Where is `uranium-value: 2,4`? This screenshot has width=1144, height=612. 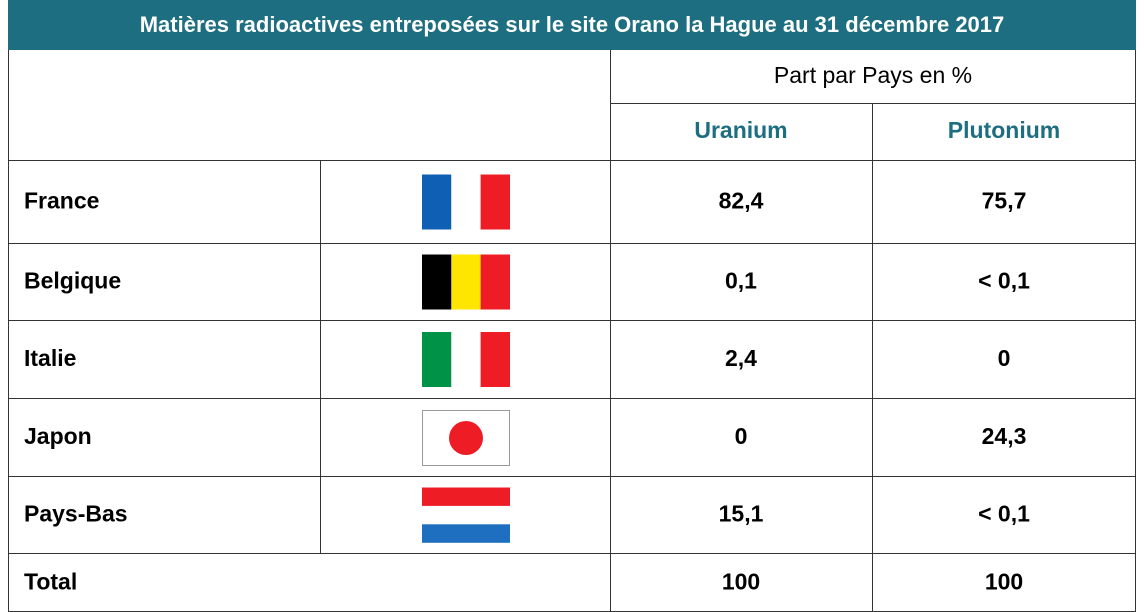 uranium-value: 2,4 is located at coordinates (741, 358).